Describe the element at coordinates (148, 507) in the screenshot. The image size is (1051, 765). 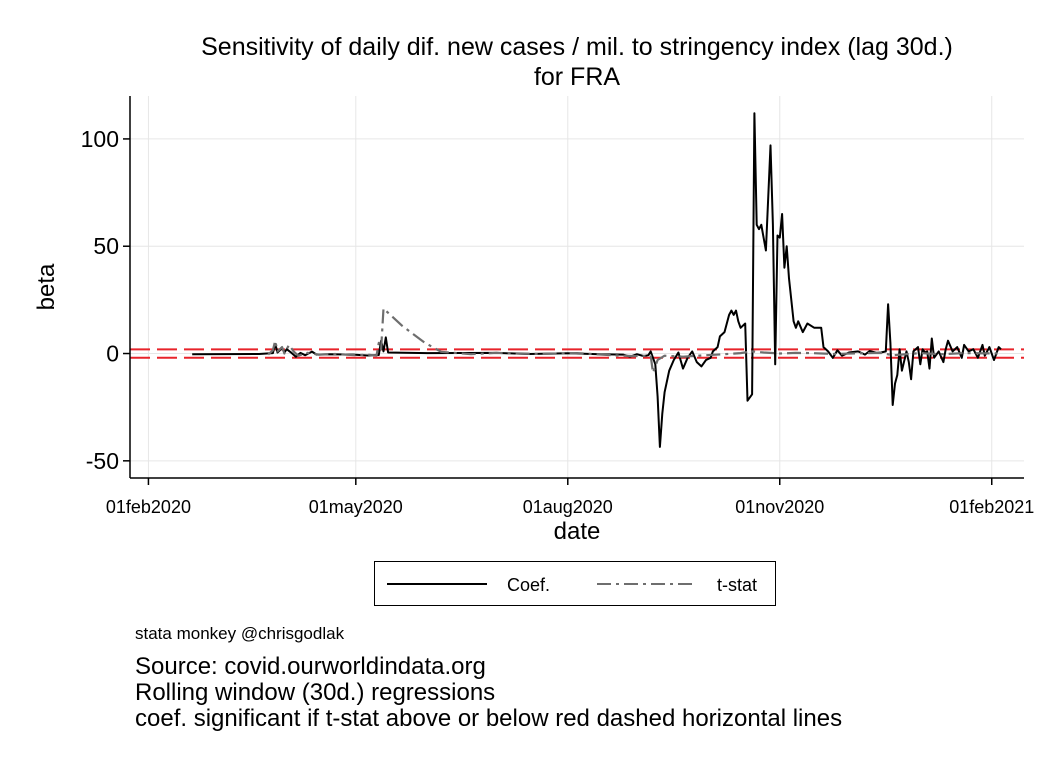
I see `x-tick-label: 01feb2020` at that location.